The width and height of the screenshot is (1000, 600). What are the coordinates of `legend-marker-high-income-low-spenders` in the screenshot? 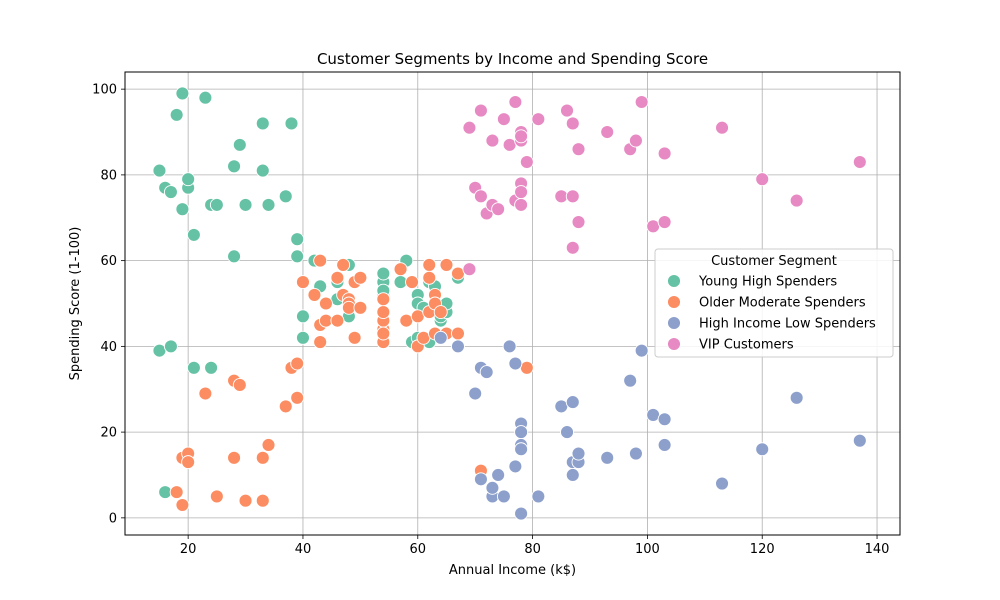 It's located at (674, 323).